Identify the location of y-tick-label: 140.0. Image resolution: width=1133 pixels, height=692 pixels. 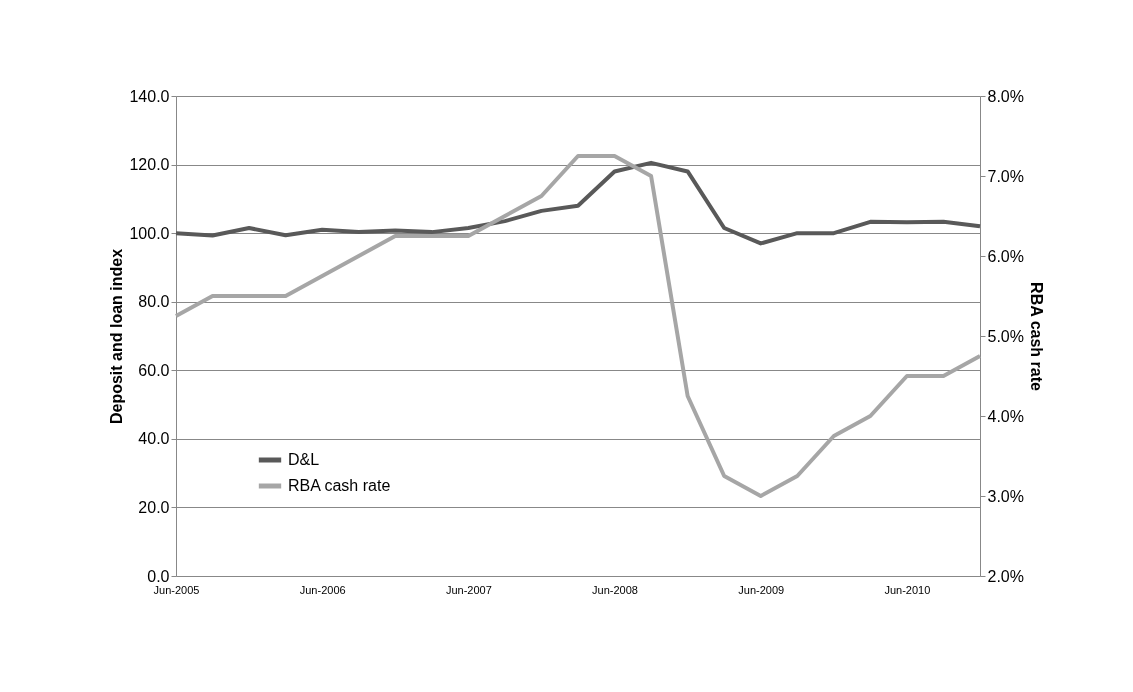
(149, 96).